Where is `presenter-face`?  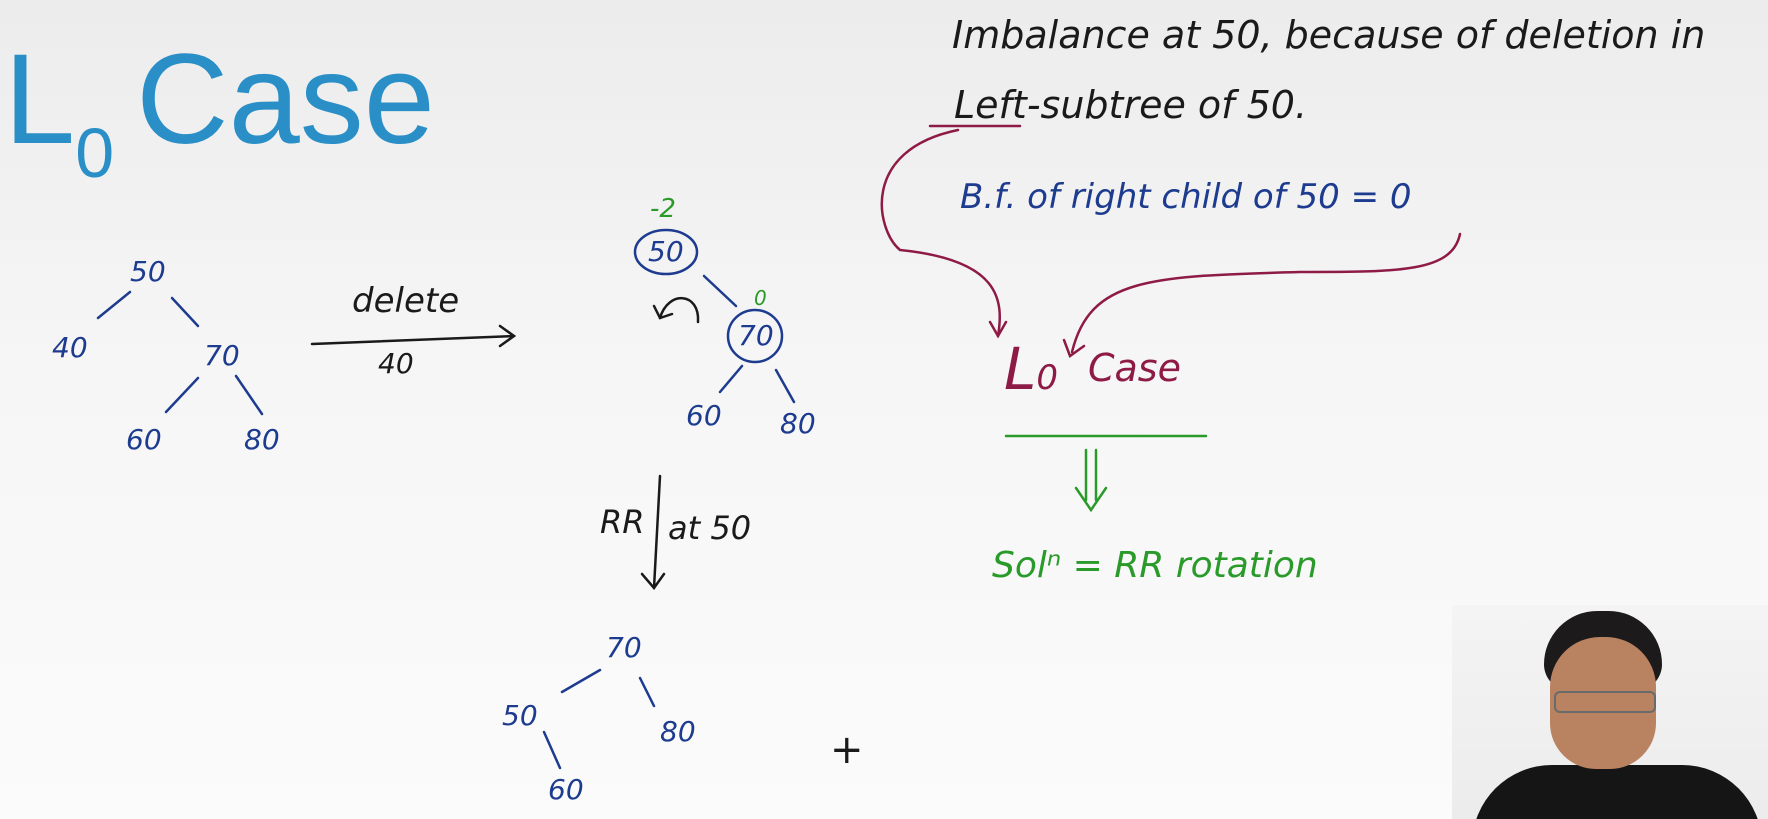 presenter-face is located at coordinates (1603, 703).